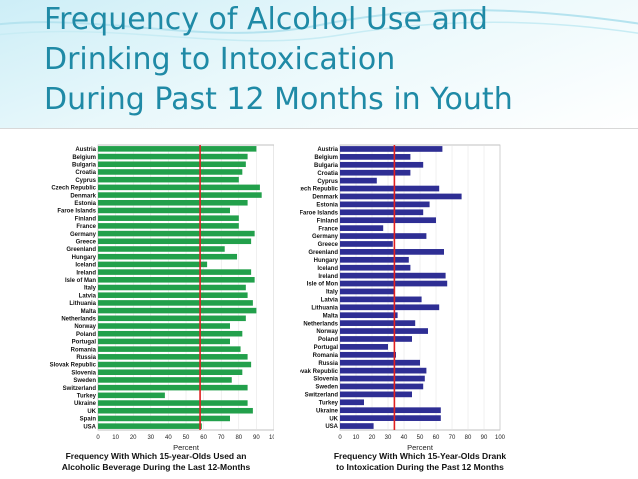  Describe the element at coordinates (83, 196) in the screenshot. I see `category-label-denmark: Denmark` at that location.